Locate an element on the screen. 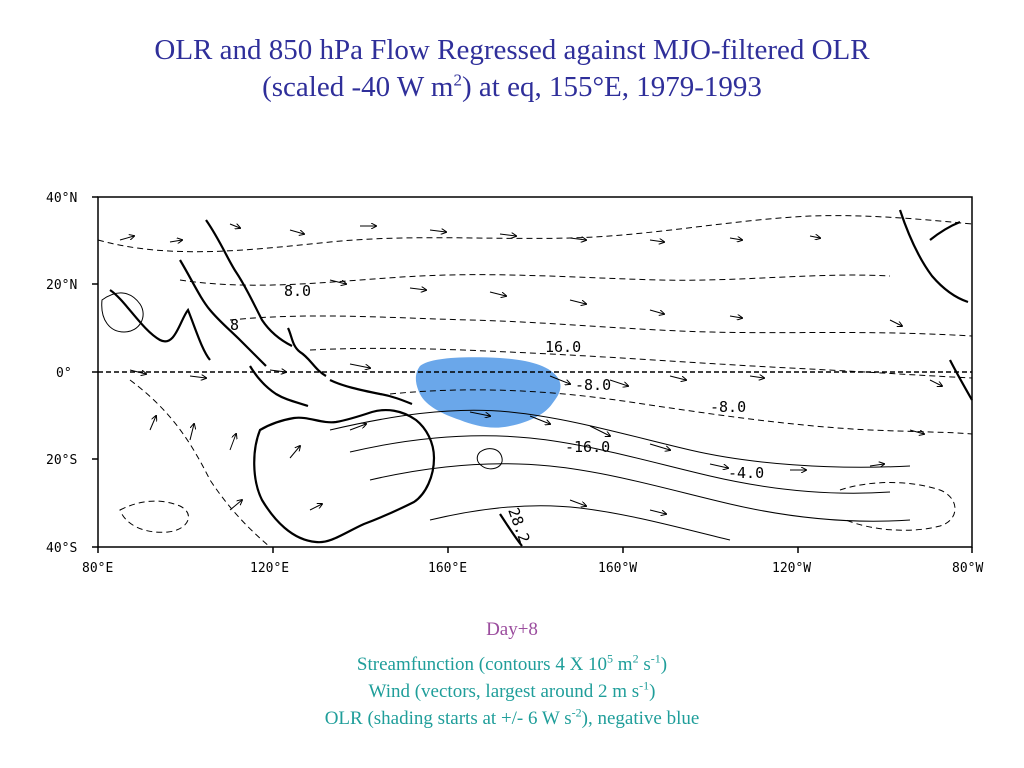 Image resolution: width=1024 pixels, height=768 pixels. wind-caption: Wind (vectors, largest around 2 m s-1) is located at coordinates (512, 691).